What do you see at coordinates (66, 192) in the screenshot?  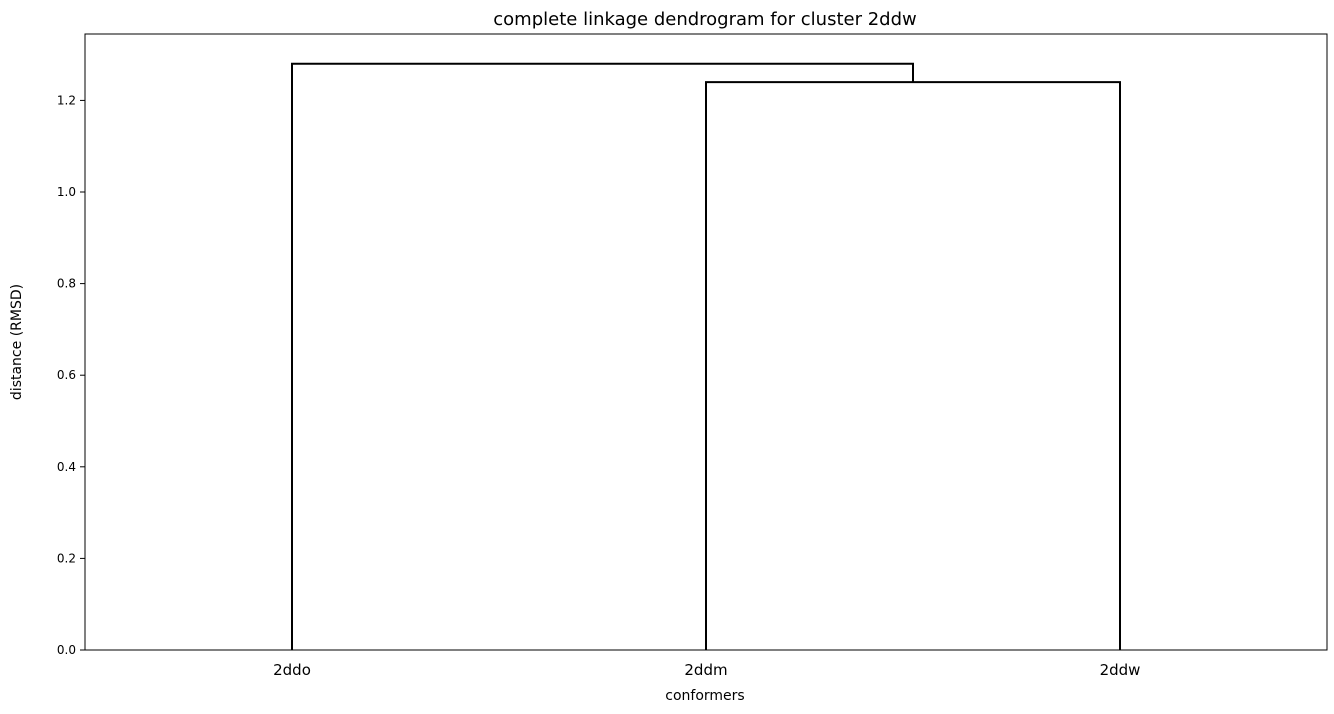 I see `y-tick-label: 1.0` at bounding box center [66, 192].